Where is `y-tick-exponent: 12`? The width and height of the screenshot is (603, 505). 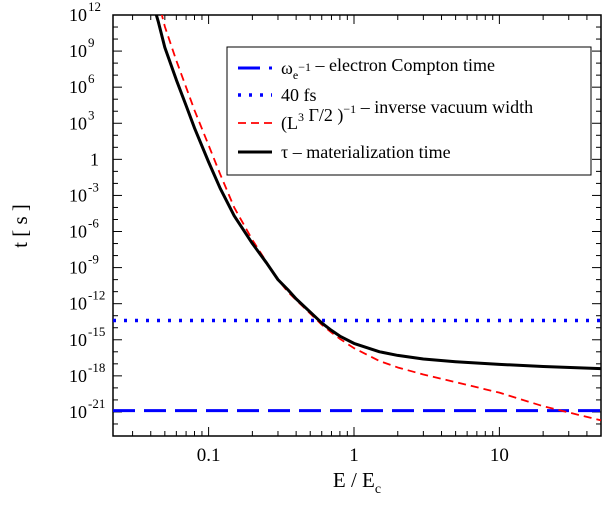
y-tick-exponent: 12 is located at coordinates (94, 7).